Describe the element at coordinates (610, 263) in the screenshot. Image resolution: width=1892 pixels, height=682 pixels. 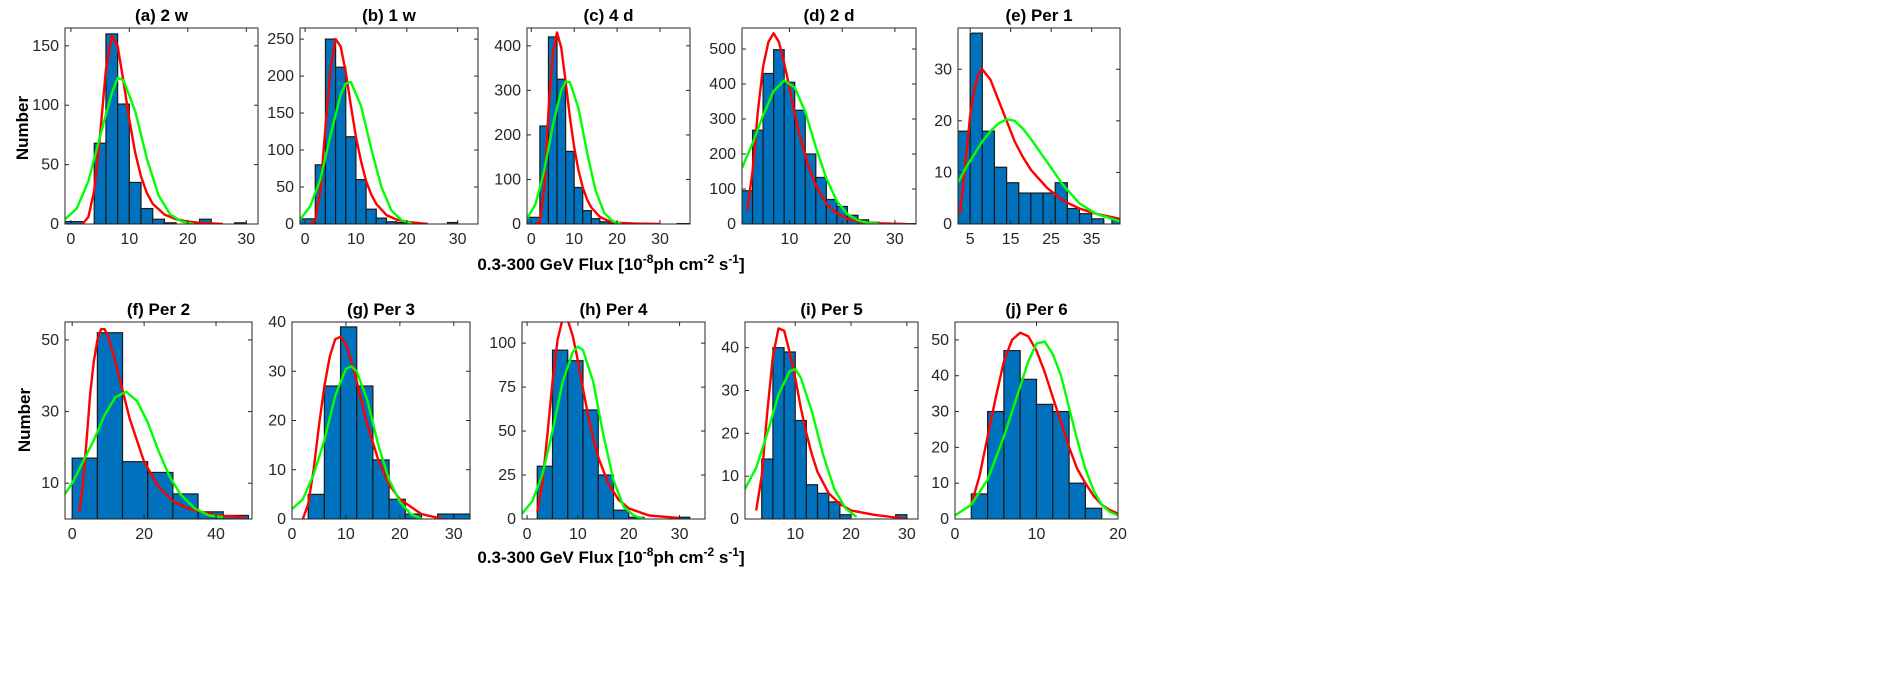
I see `x-axis-label-row-1: 0.3-300 GeV Flux [10-8ph cm-2 s-1]` at that location.